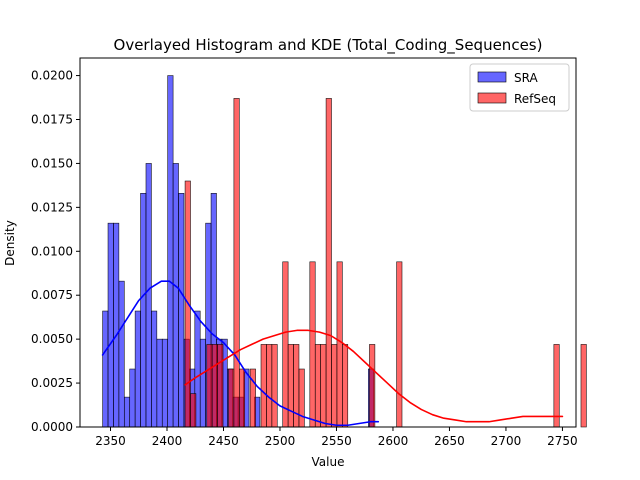 This screenshot has height=480, width=640. What do you see at coordinates (52, 339) in the screenshot?
I see `y-tick-label-2: 0.0050` at bounding box center [52, 339].